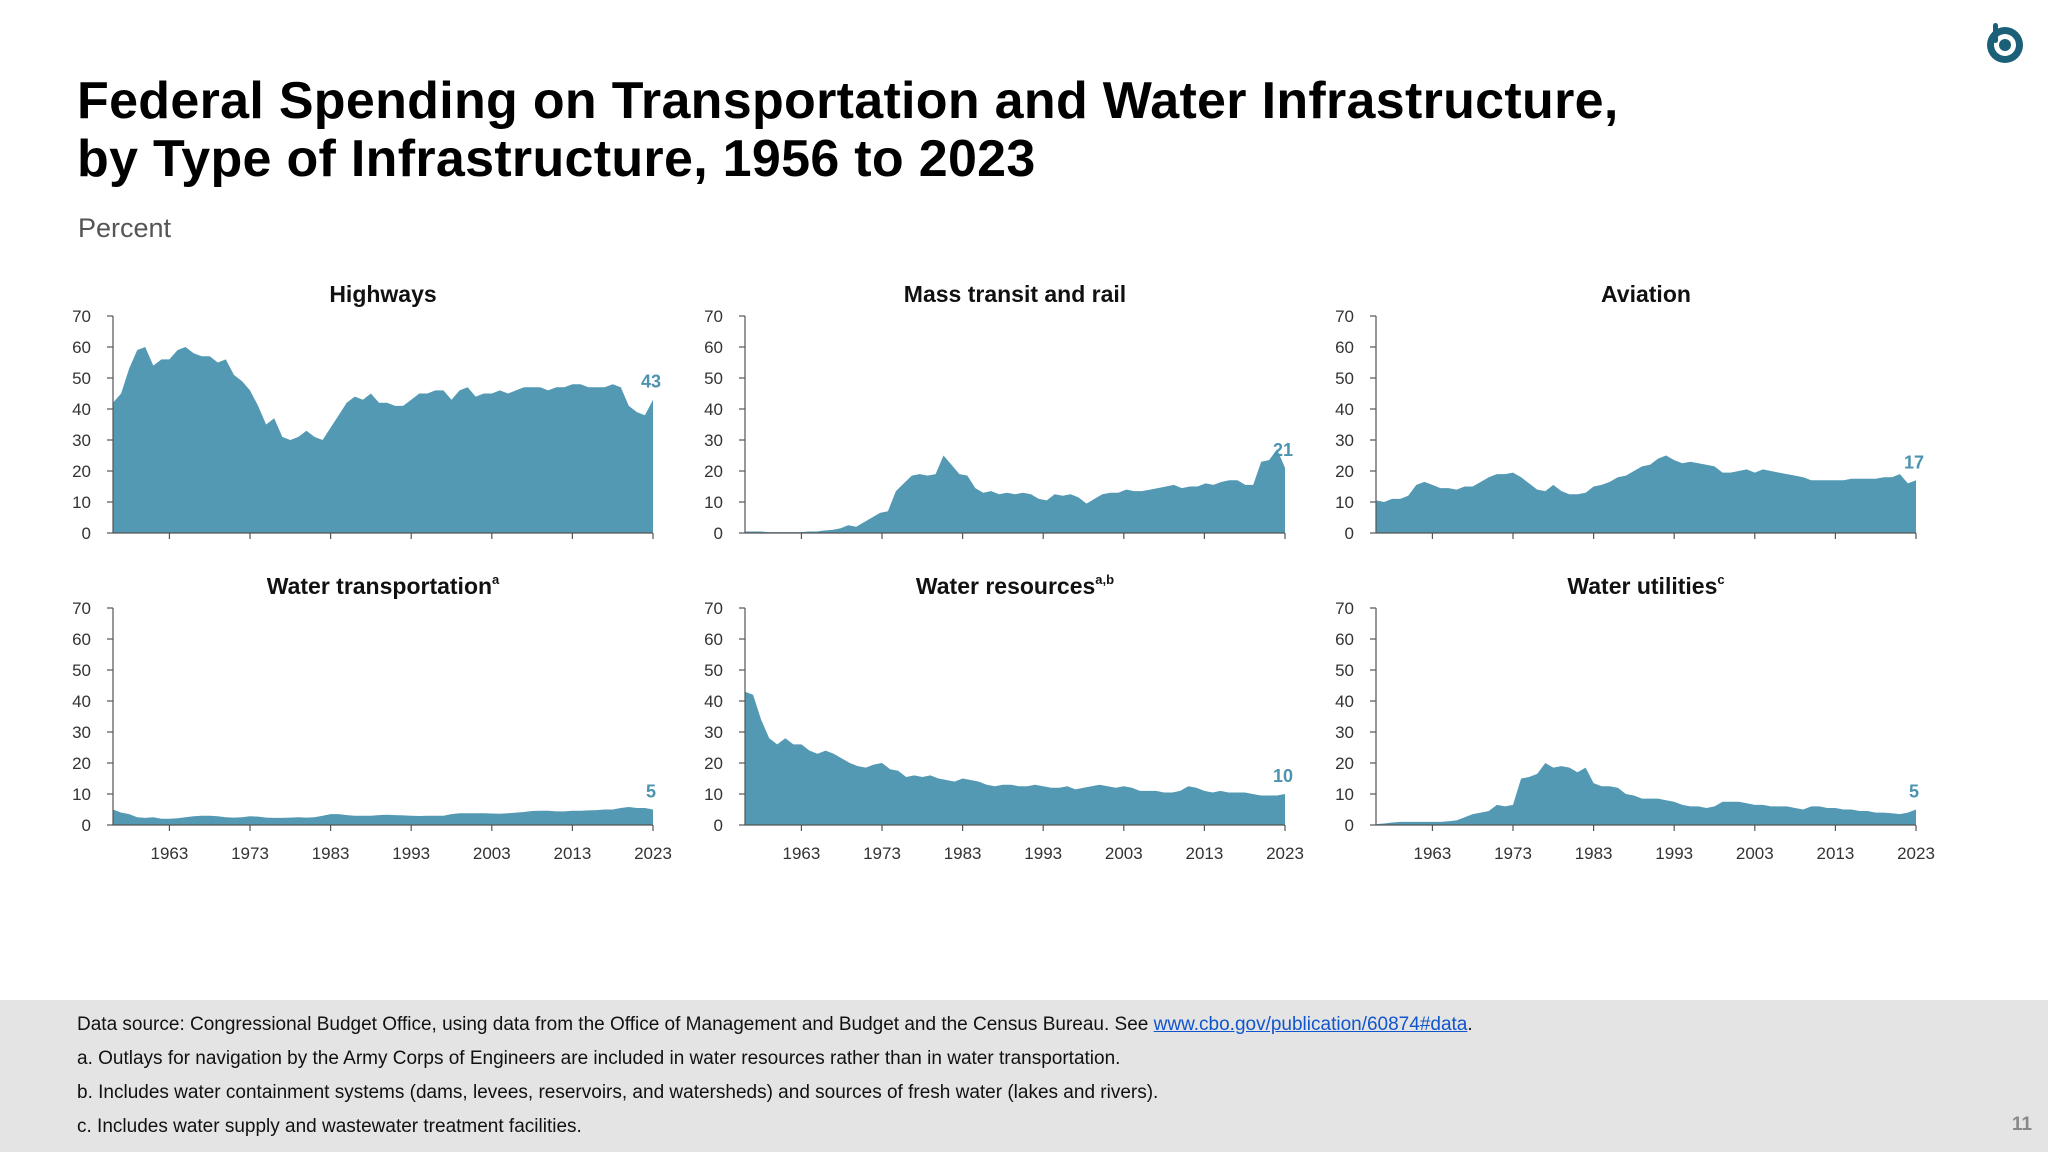 This screenshot has width=2048, height=1152. I want to click on aviation-y-tick-label: 30, so click(1344, 440).